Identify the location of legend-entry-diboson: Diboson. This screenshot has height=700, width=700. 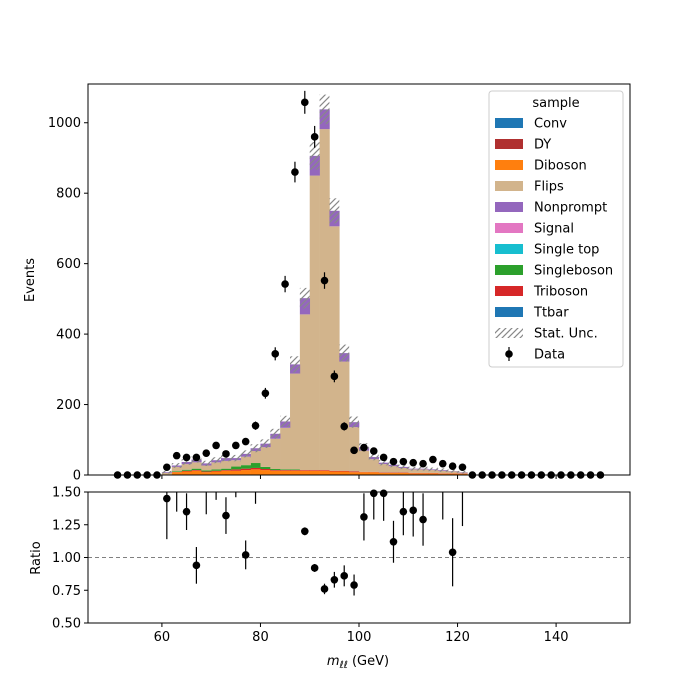
(541, 166).